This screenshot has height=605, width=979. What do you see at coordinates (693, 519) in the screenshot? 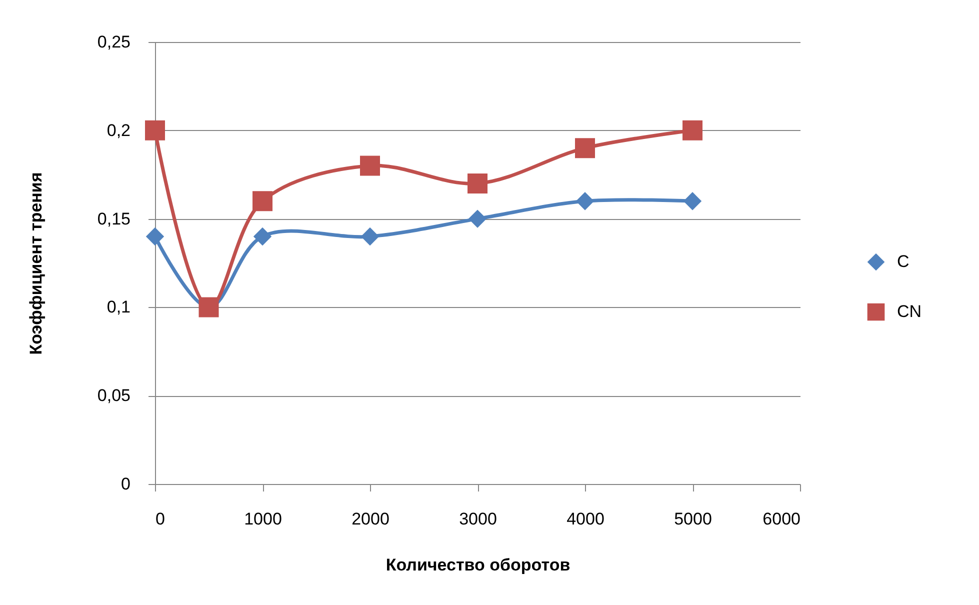
I see `x-tick-label: 5000` at bounding box center [693, 519].